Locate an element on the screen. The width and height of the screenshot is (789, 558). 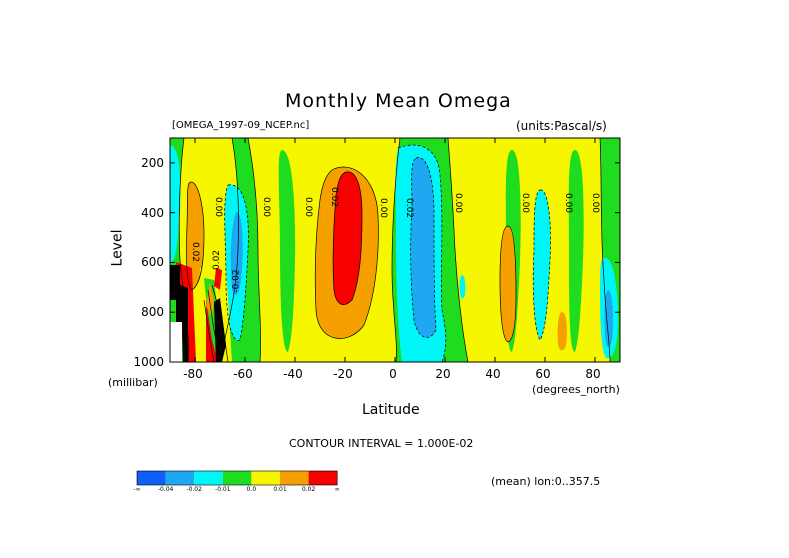
x-axis-units: (degrees_north) is located at coordinates (576, 389).